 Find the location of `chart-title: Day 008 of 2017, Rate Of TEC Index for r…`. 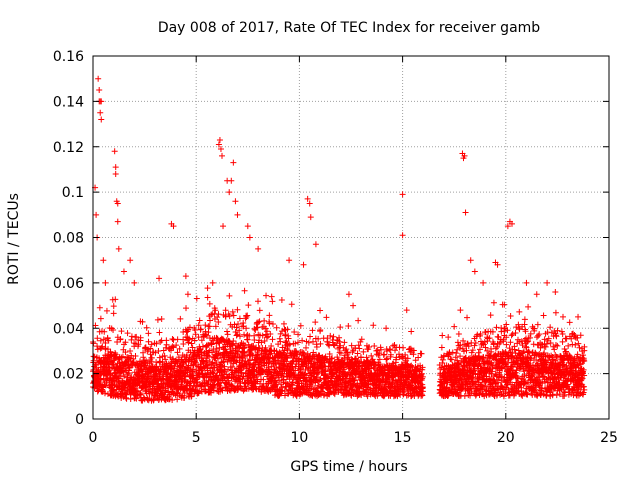

chart-title: Day 008 of 2017, Rate Of TEC Index for r… is located at coordinates (349, 28).